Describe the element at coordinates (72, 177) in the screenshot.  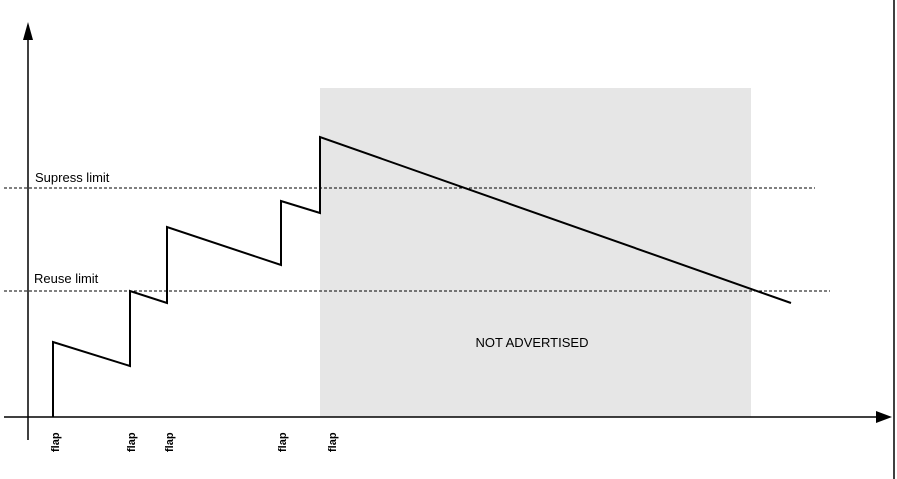
I see `supress-limit-label: Supress limit` at that location.